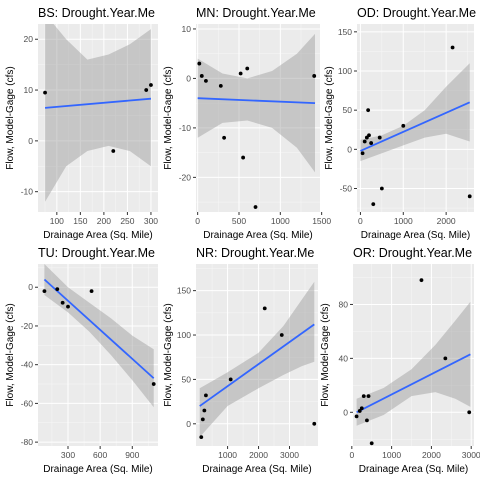  I want to click on x-tick-label: 1000, so click(227, 455).